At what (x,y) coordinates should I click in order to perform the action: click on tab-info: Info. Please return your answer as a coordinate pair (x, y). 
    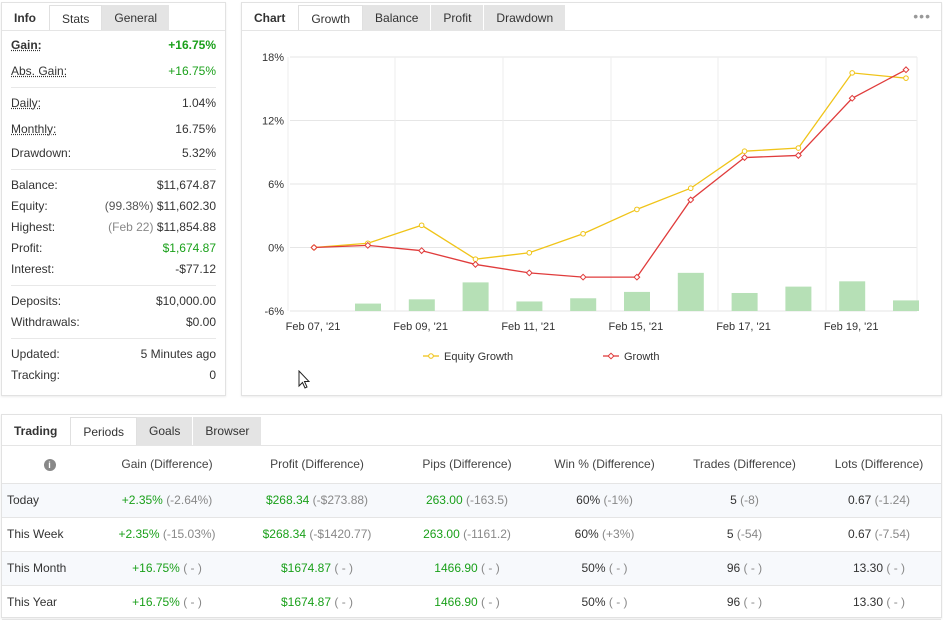
    Looking at the image, I should click on (25, 17).